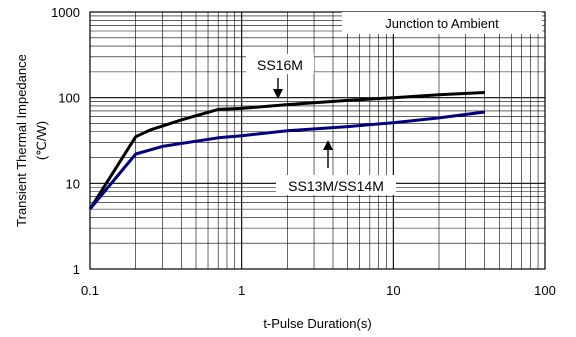 The width and height of the screenshot is (576, 337). What do you see at coordinates (73, 183) in the screenshot?
I see `y-tick-label: 10` at bounding box center [73, 183].